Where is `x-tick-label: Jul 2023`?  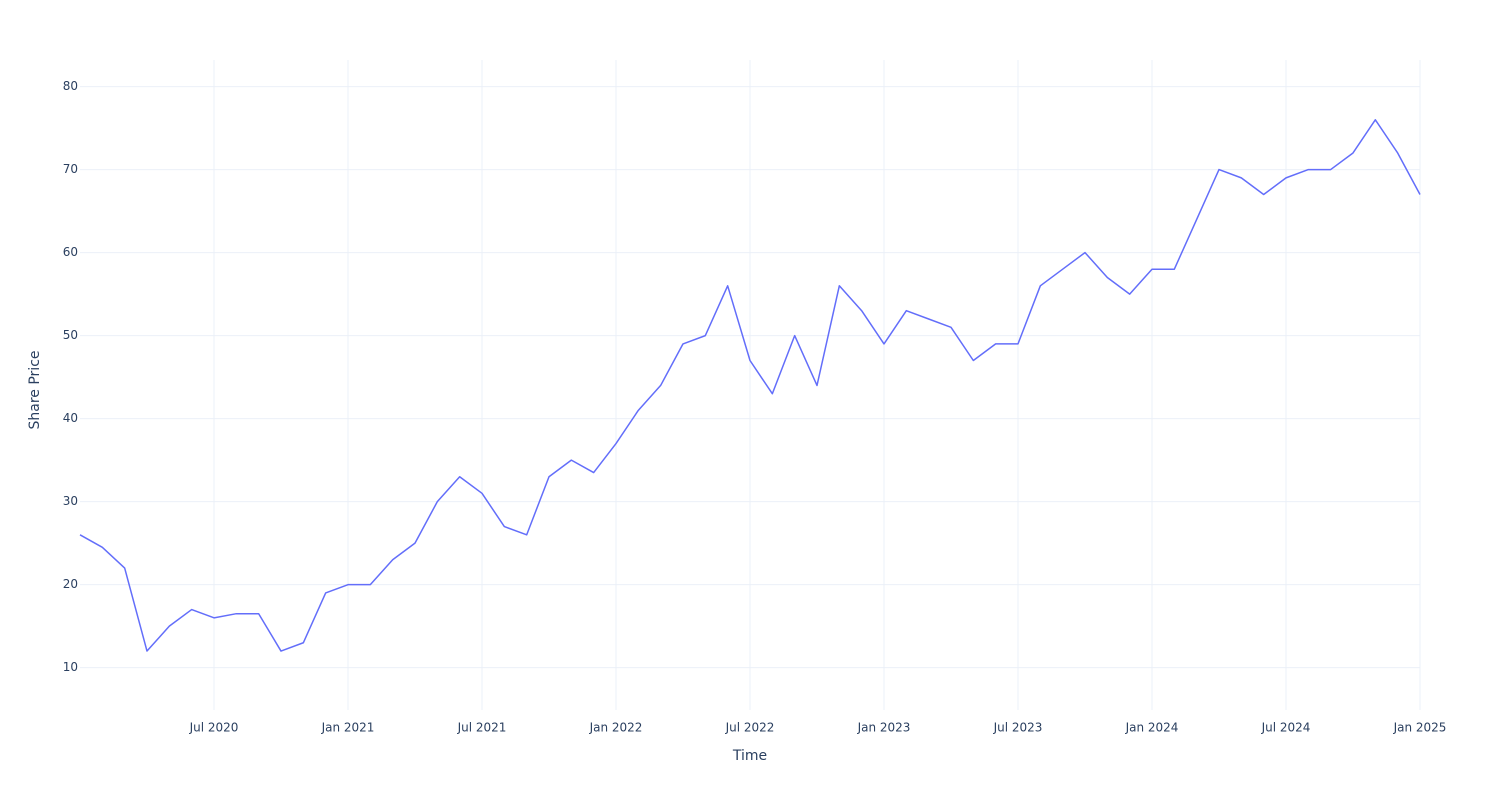 x-tick-label: Jul 2023 is located at coordinates (1018, 728).